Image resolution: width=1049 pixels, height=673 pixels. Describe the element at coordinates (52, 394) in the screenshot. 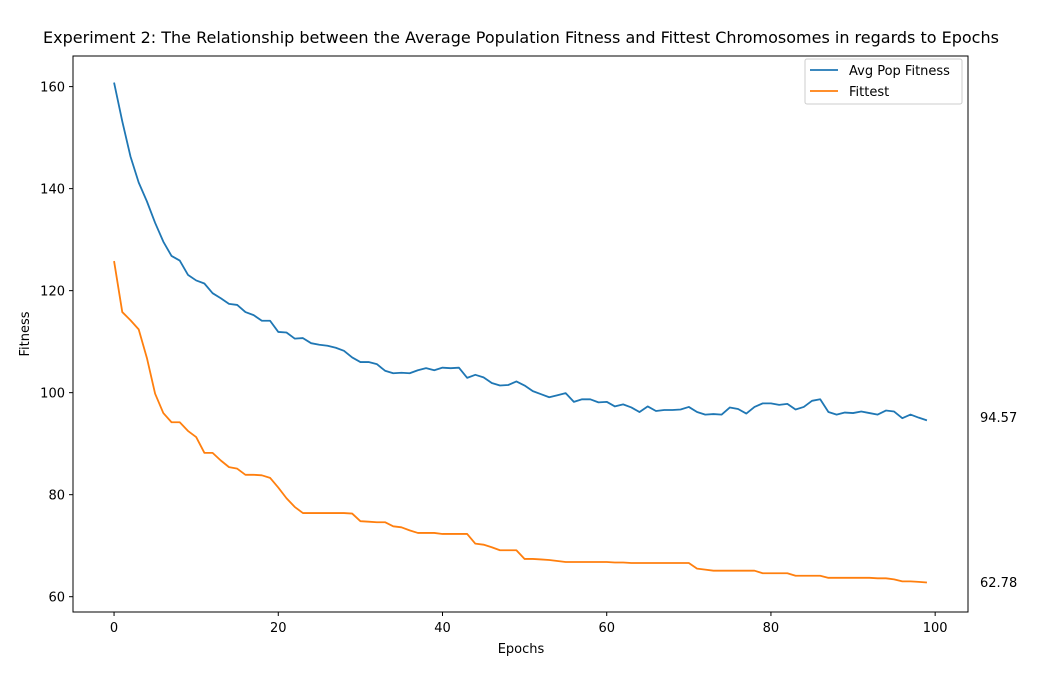

I see `y-tick-label: 100` at that location.